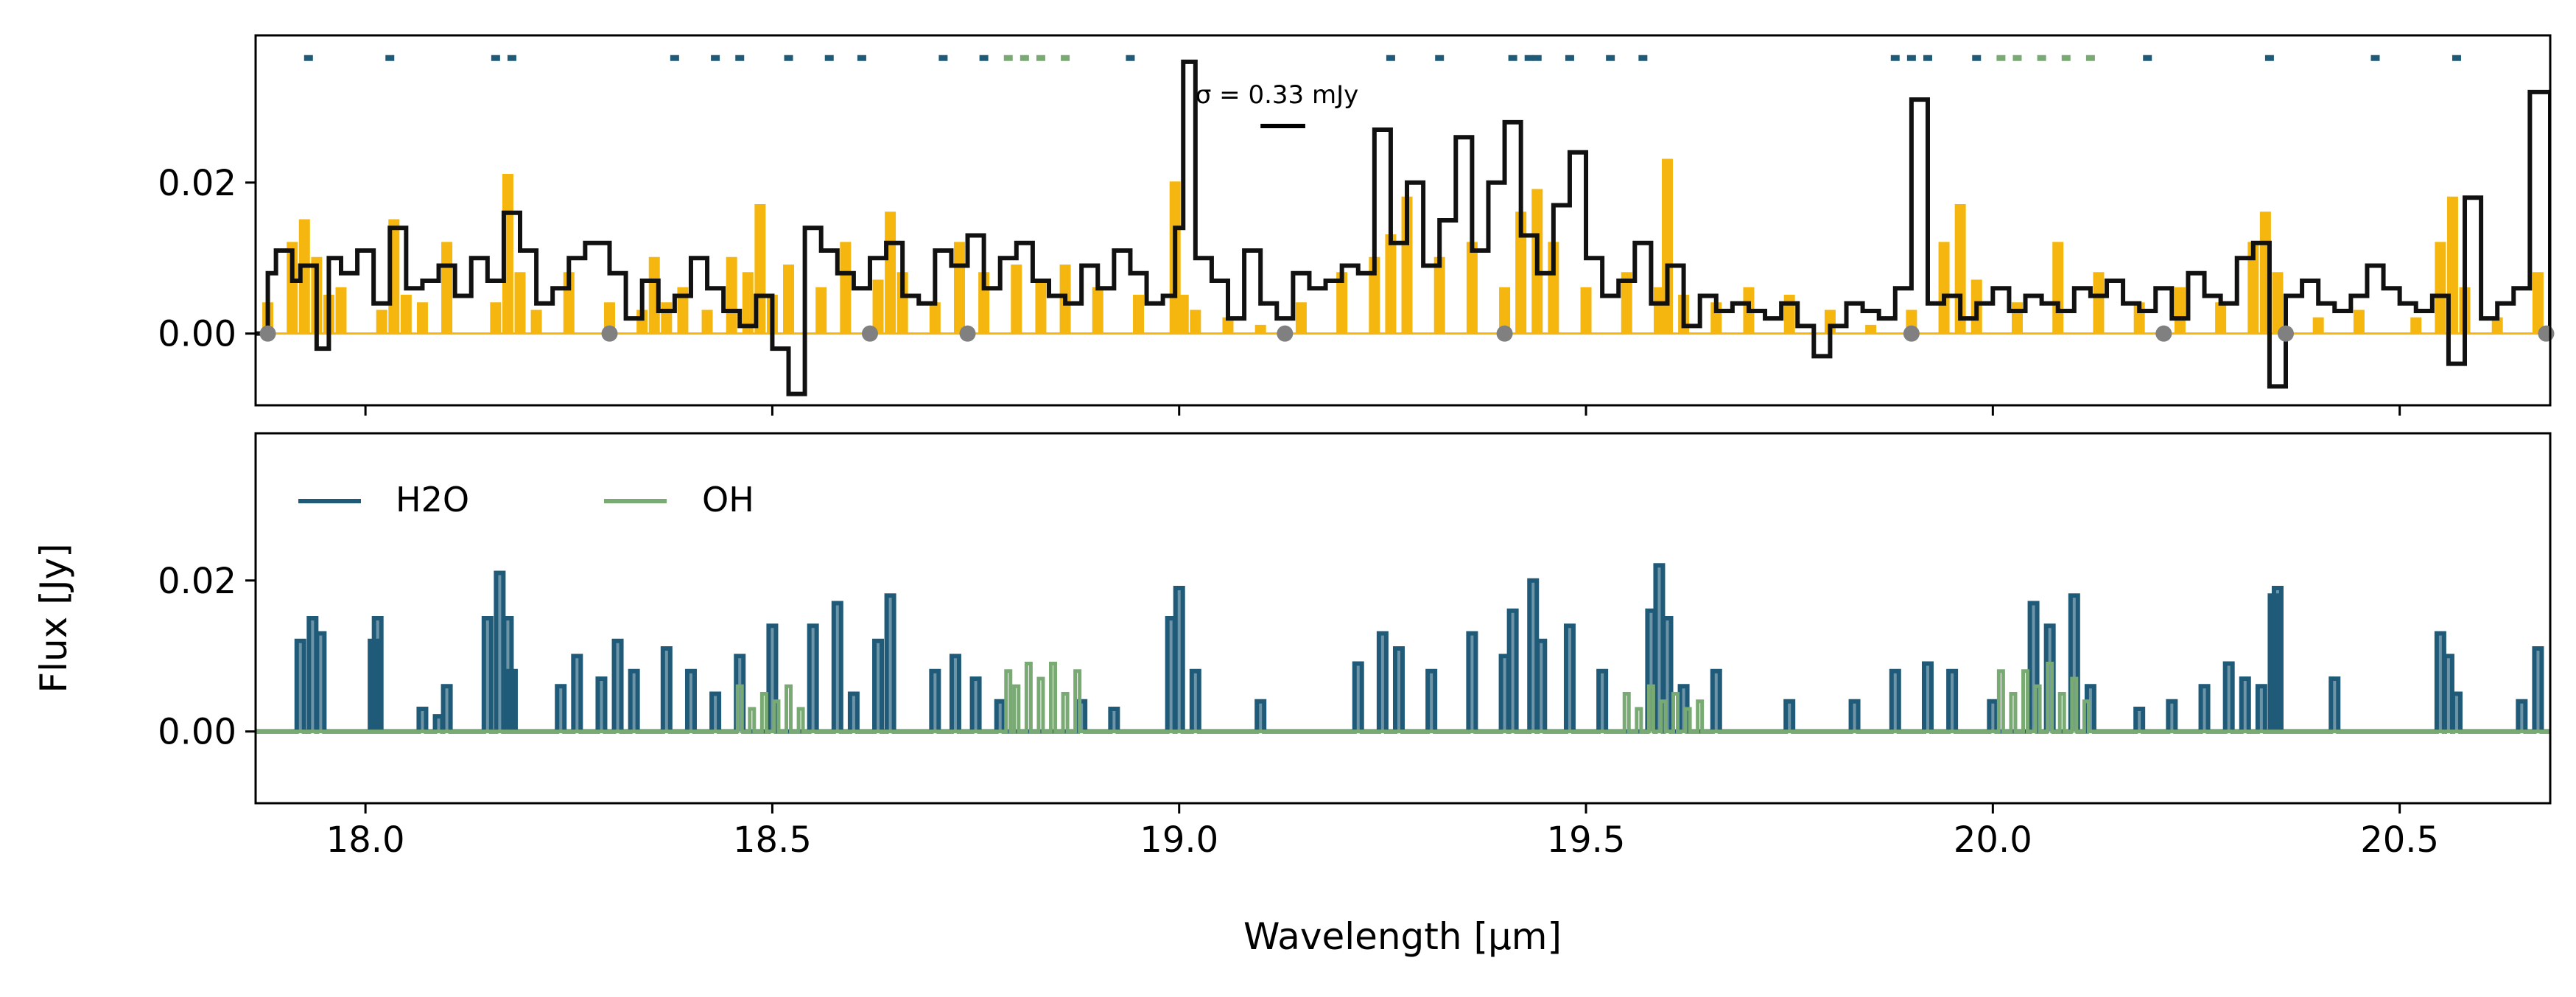 This screenshot has height=997, width=2576. What do you see at coordinates (773, 840) in the screenshot?
I see `bottom-xtick-label: 18.5` at bounding box center [773, 840].